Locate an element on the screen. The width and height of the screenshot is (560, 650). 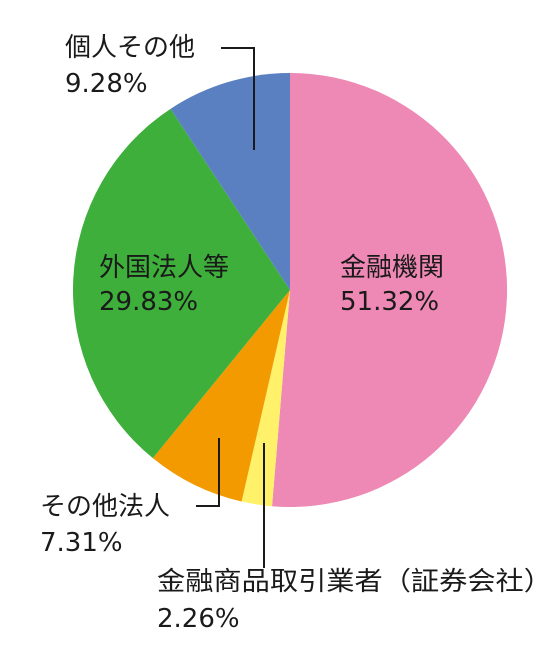
leader-lines is located at coordinates (230, 307).